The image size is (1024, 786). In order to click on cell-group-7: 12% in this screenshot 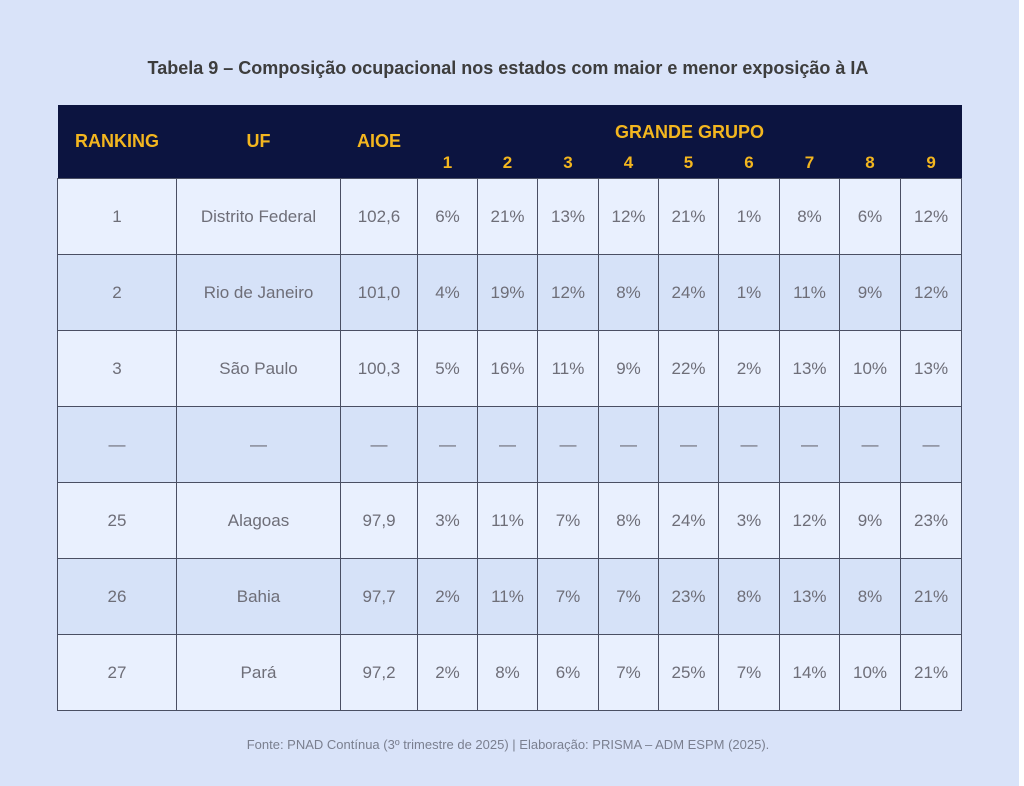, I will do `click(809, 520)`.